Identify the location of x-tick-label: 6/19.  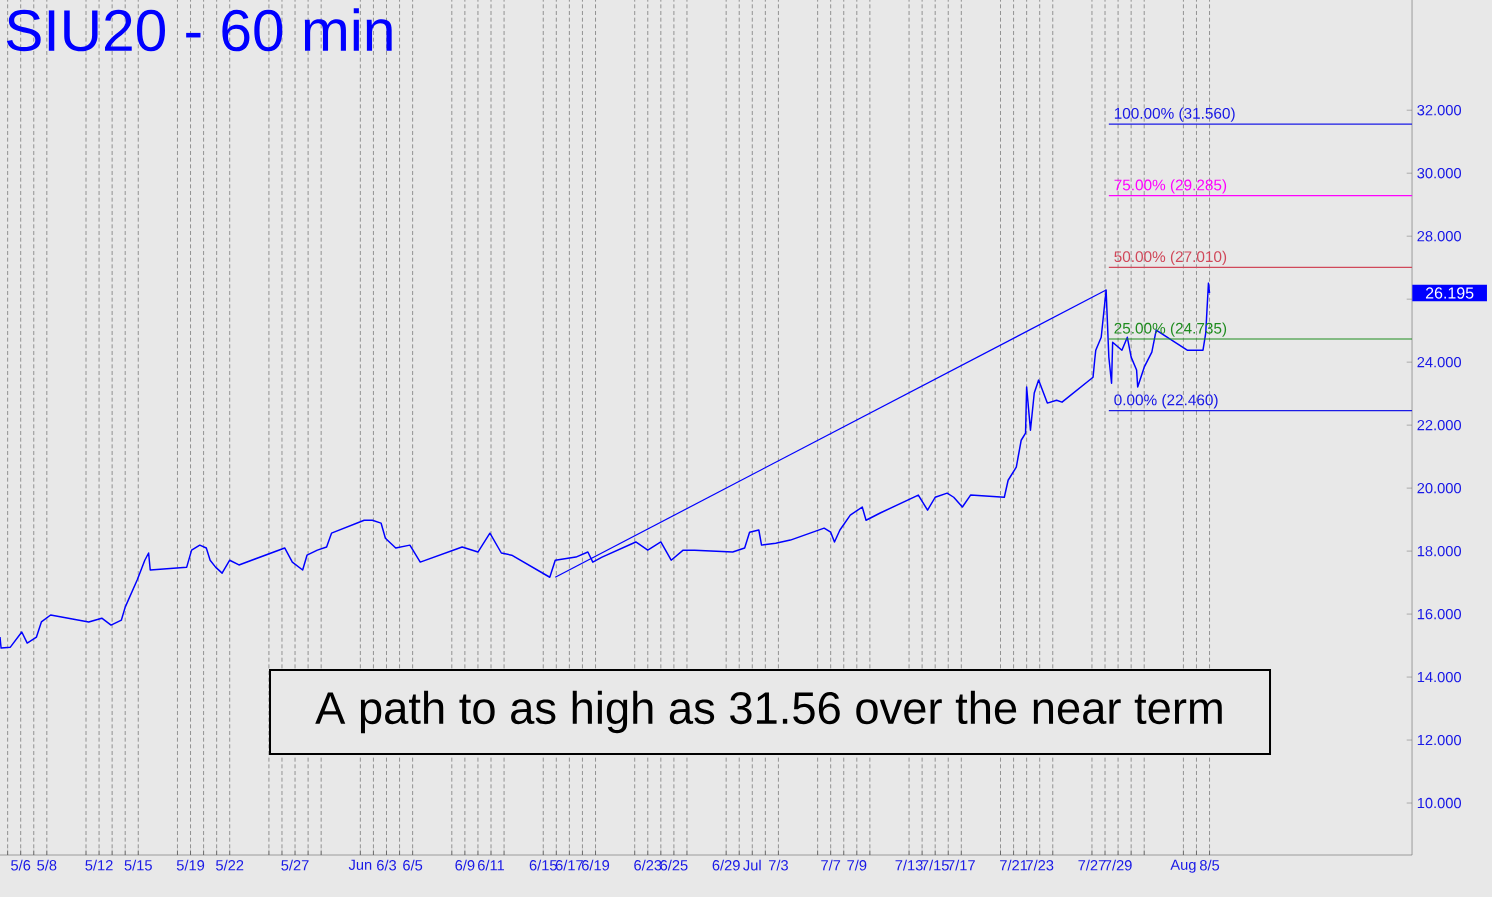
(596, 865).